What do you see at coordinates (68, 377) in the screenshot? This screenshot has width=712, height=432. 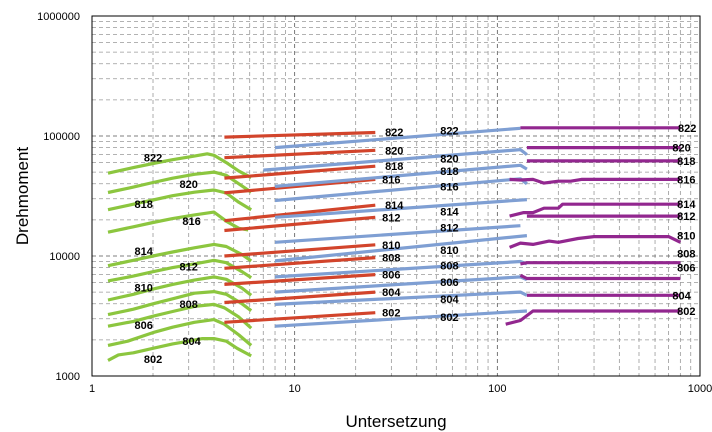 I see `y-tick-label: 1000` at bounding box center [68, 377].